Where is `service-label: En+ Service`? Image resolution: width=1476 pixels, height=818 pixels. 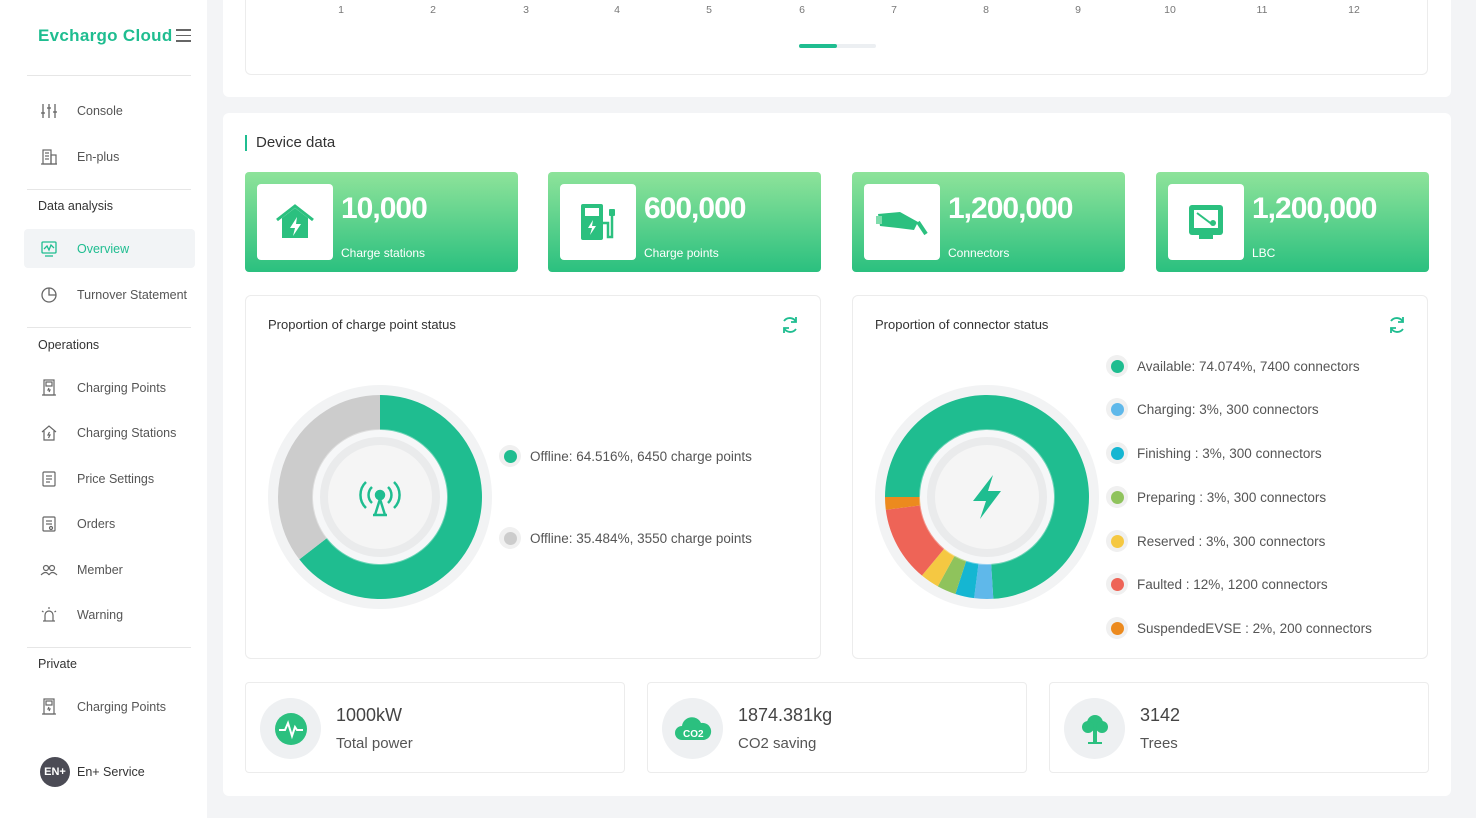
service-label: En+ Service is located at coordinates (111, 772).